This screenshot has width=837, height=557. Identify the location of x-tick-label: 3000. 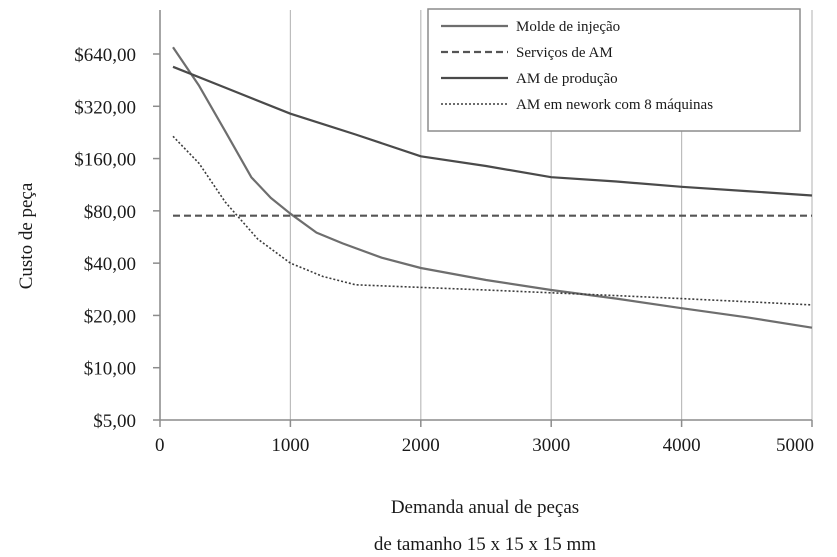
(551, 445).